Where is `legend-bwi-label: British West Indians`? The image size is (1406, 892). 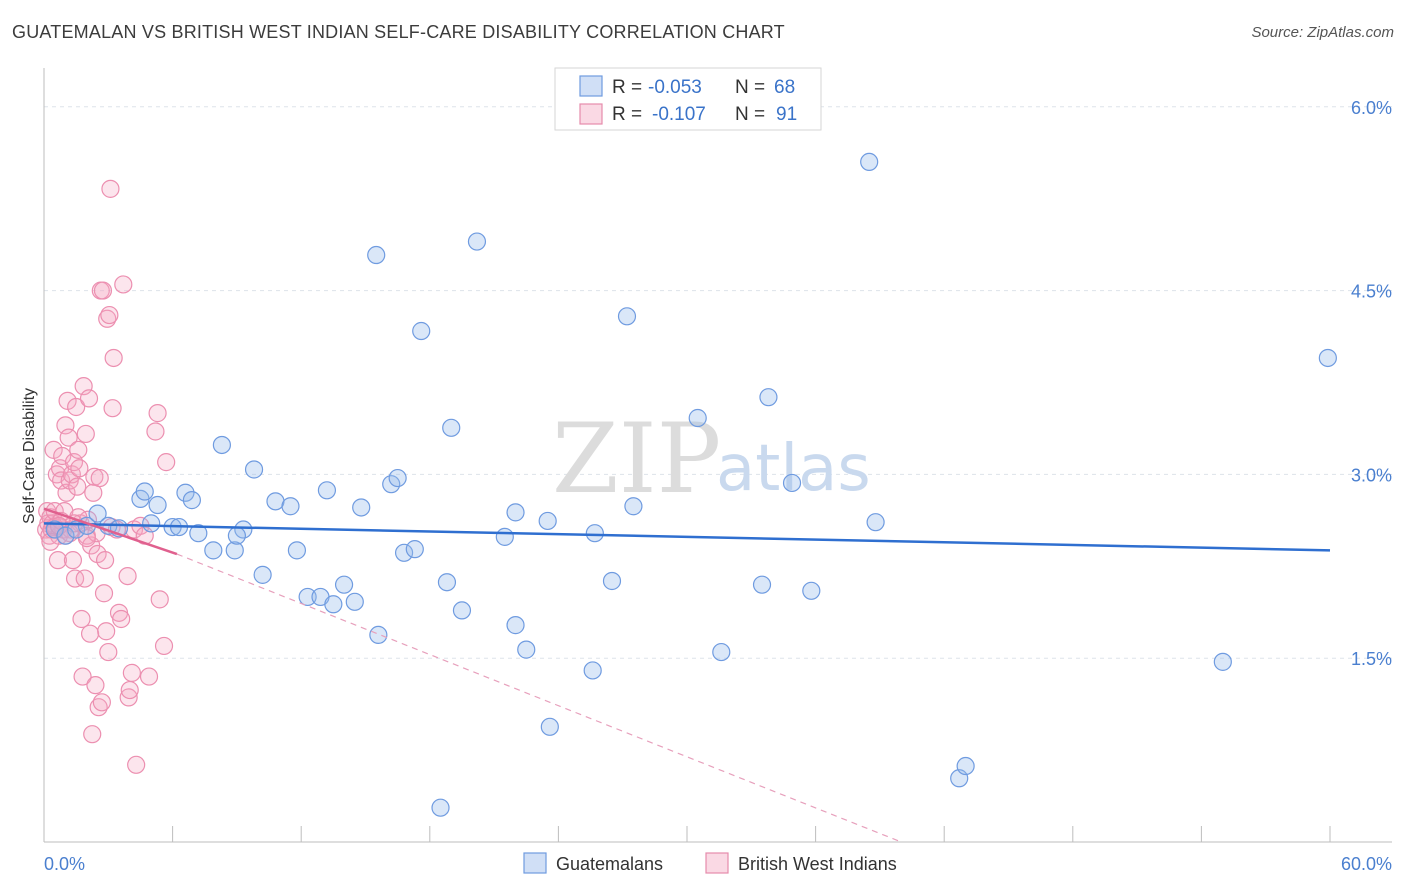
legend-bwi-label: British West Indians is located at coordinates (817, 864).